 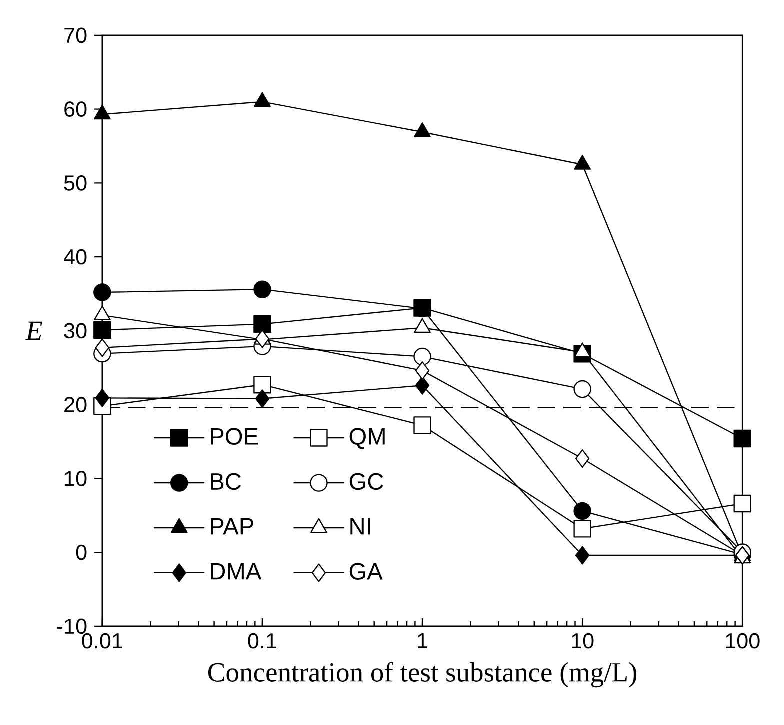 I want to click on y-tick-label: 20, so click(x=75, y=405).